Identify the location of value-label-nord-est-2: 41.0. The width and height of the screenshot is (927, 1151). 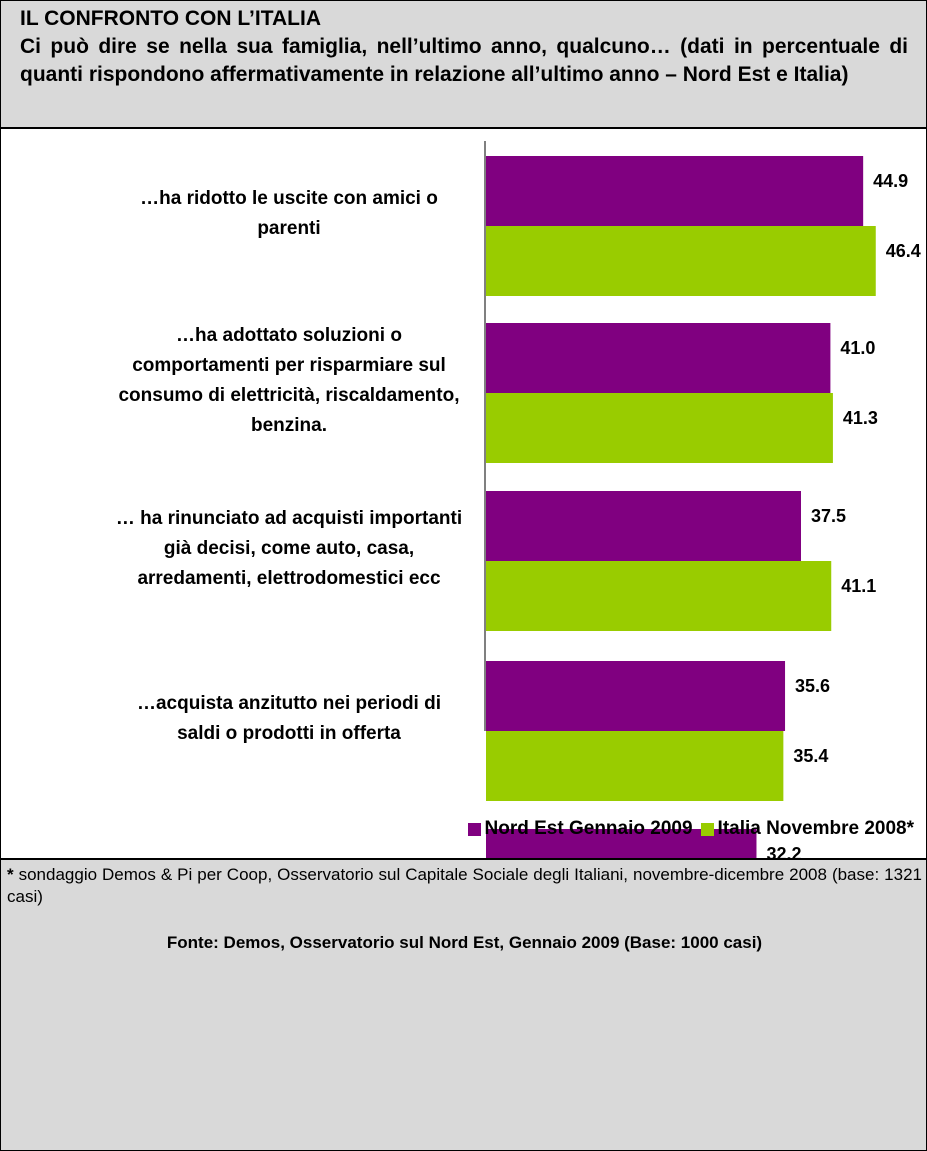
(857, 348).